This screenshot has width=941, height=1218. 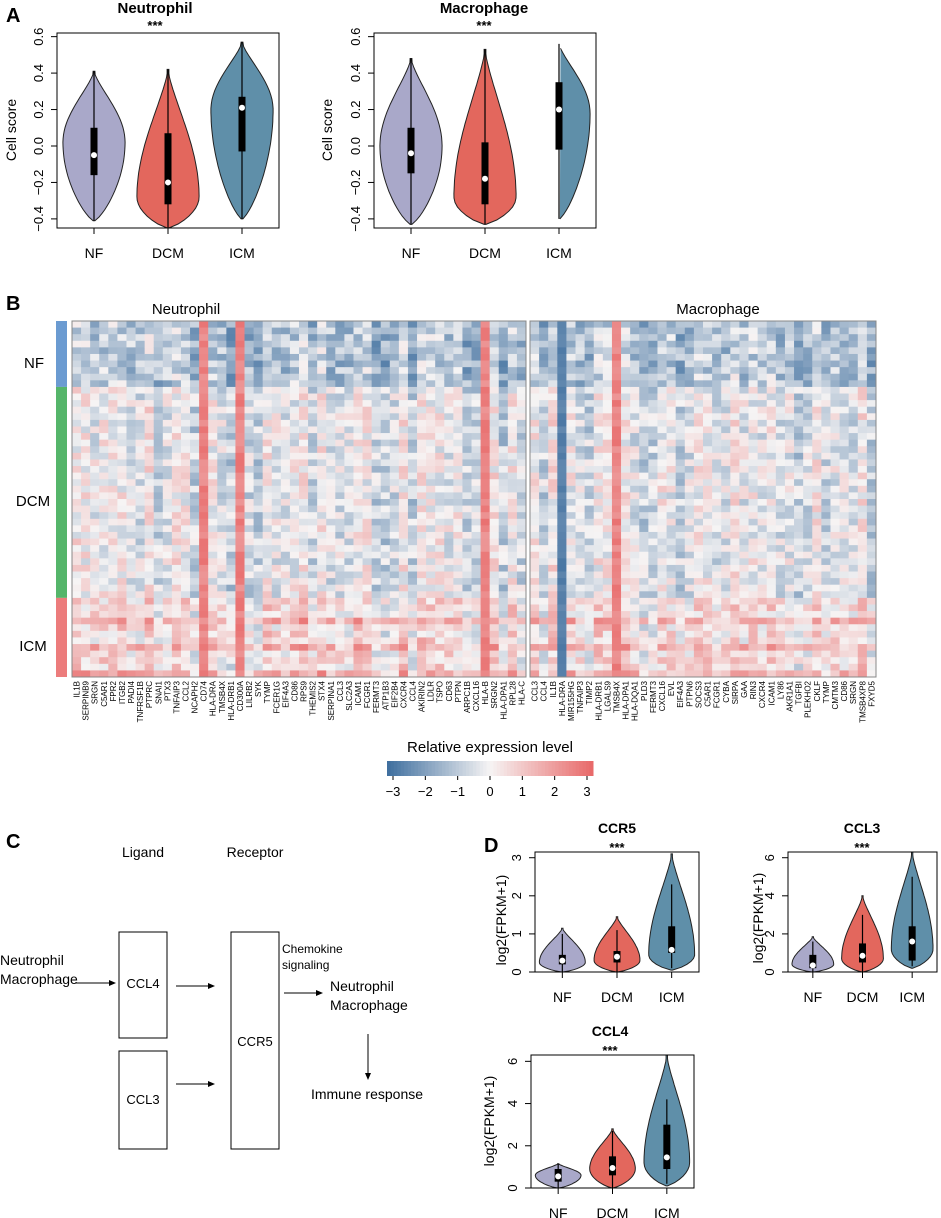 I want to click on y-tick-label: −0.4, so click(x=355, y=219).